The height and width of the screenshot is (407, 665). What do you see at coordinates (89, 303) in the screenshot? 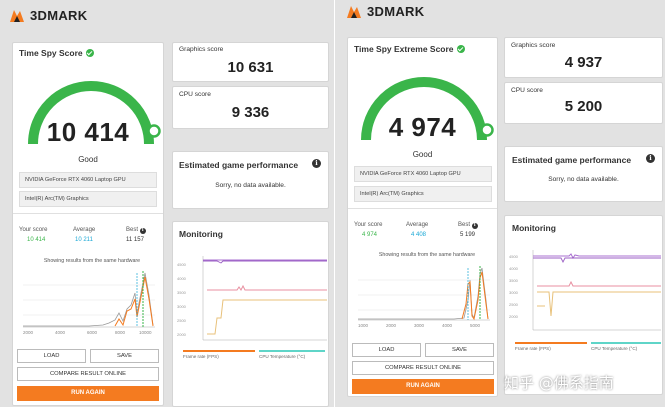
I see `score-histogram: 2000 4000 6000 8000 10000` at bounding box center [89, 303].